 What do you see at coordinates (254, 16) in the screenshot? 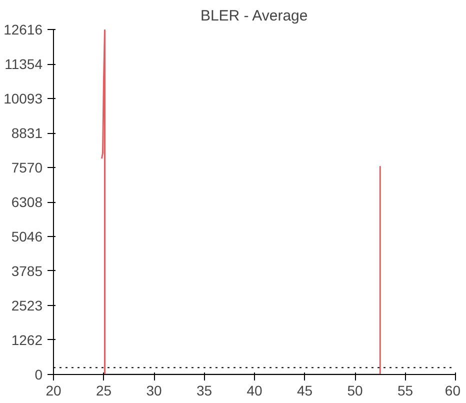
I see `chart-title: BLER - Average` at bounding box center [254, 16].